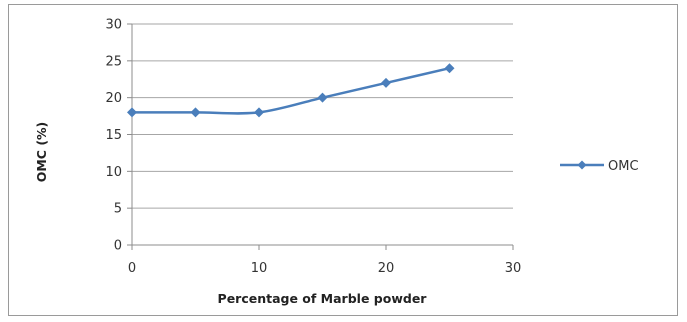 The image size is (687, 322). Describe the element at coordinates (113, 61) in the screenshot. I see `y-tick-label-25: 25` at that location.